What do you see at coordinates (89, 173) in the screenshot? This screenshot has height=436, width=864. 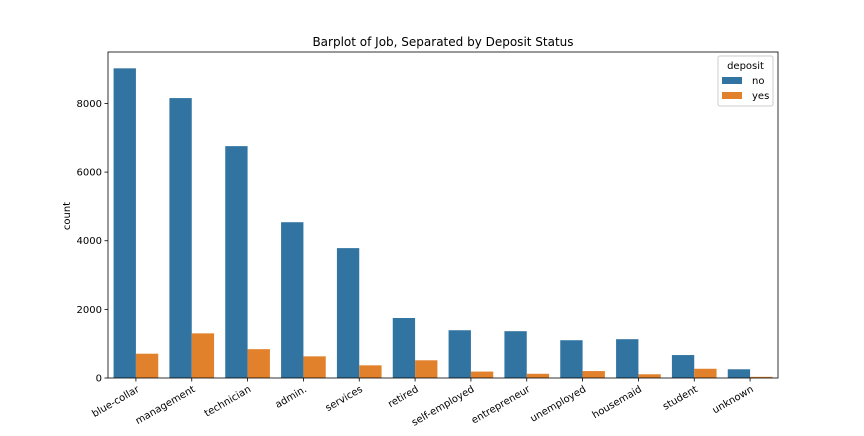 I see `y-tick-label-6000: 6000` at bounding box center [89, 173].